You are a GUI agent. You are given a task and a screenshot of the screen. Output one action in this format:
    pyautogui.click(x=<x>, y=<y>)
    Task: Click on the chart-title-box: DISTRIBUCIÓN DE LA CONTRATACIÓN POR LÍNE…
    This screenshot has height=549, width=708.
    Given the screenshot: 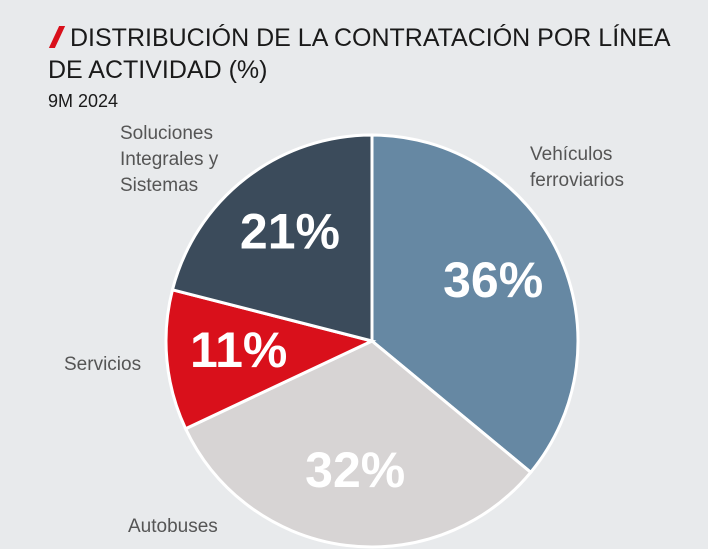 What is the action you would take?
    pyautogui.click(x=373, y=54)
    